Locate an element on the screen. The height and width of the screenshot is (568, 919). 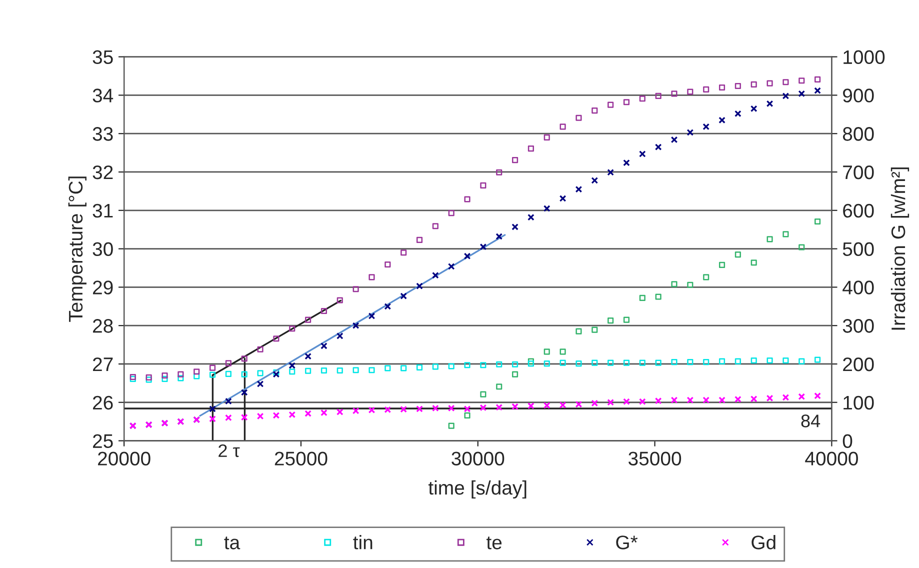
text: 2 τ is located at coordinates (229, 451).